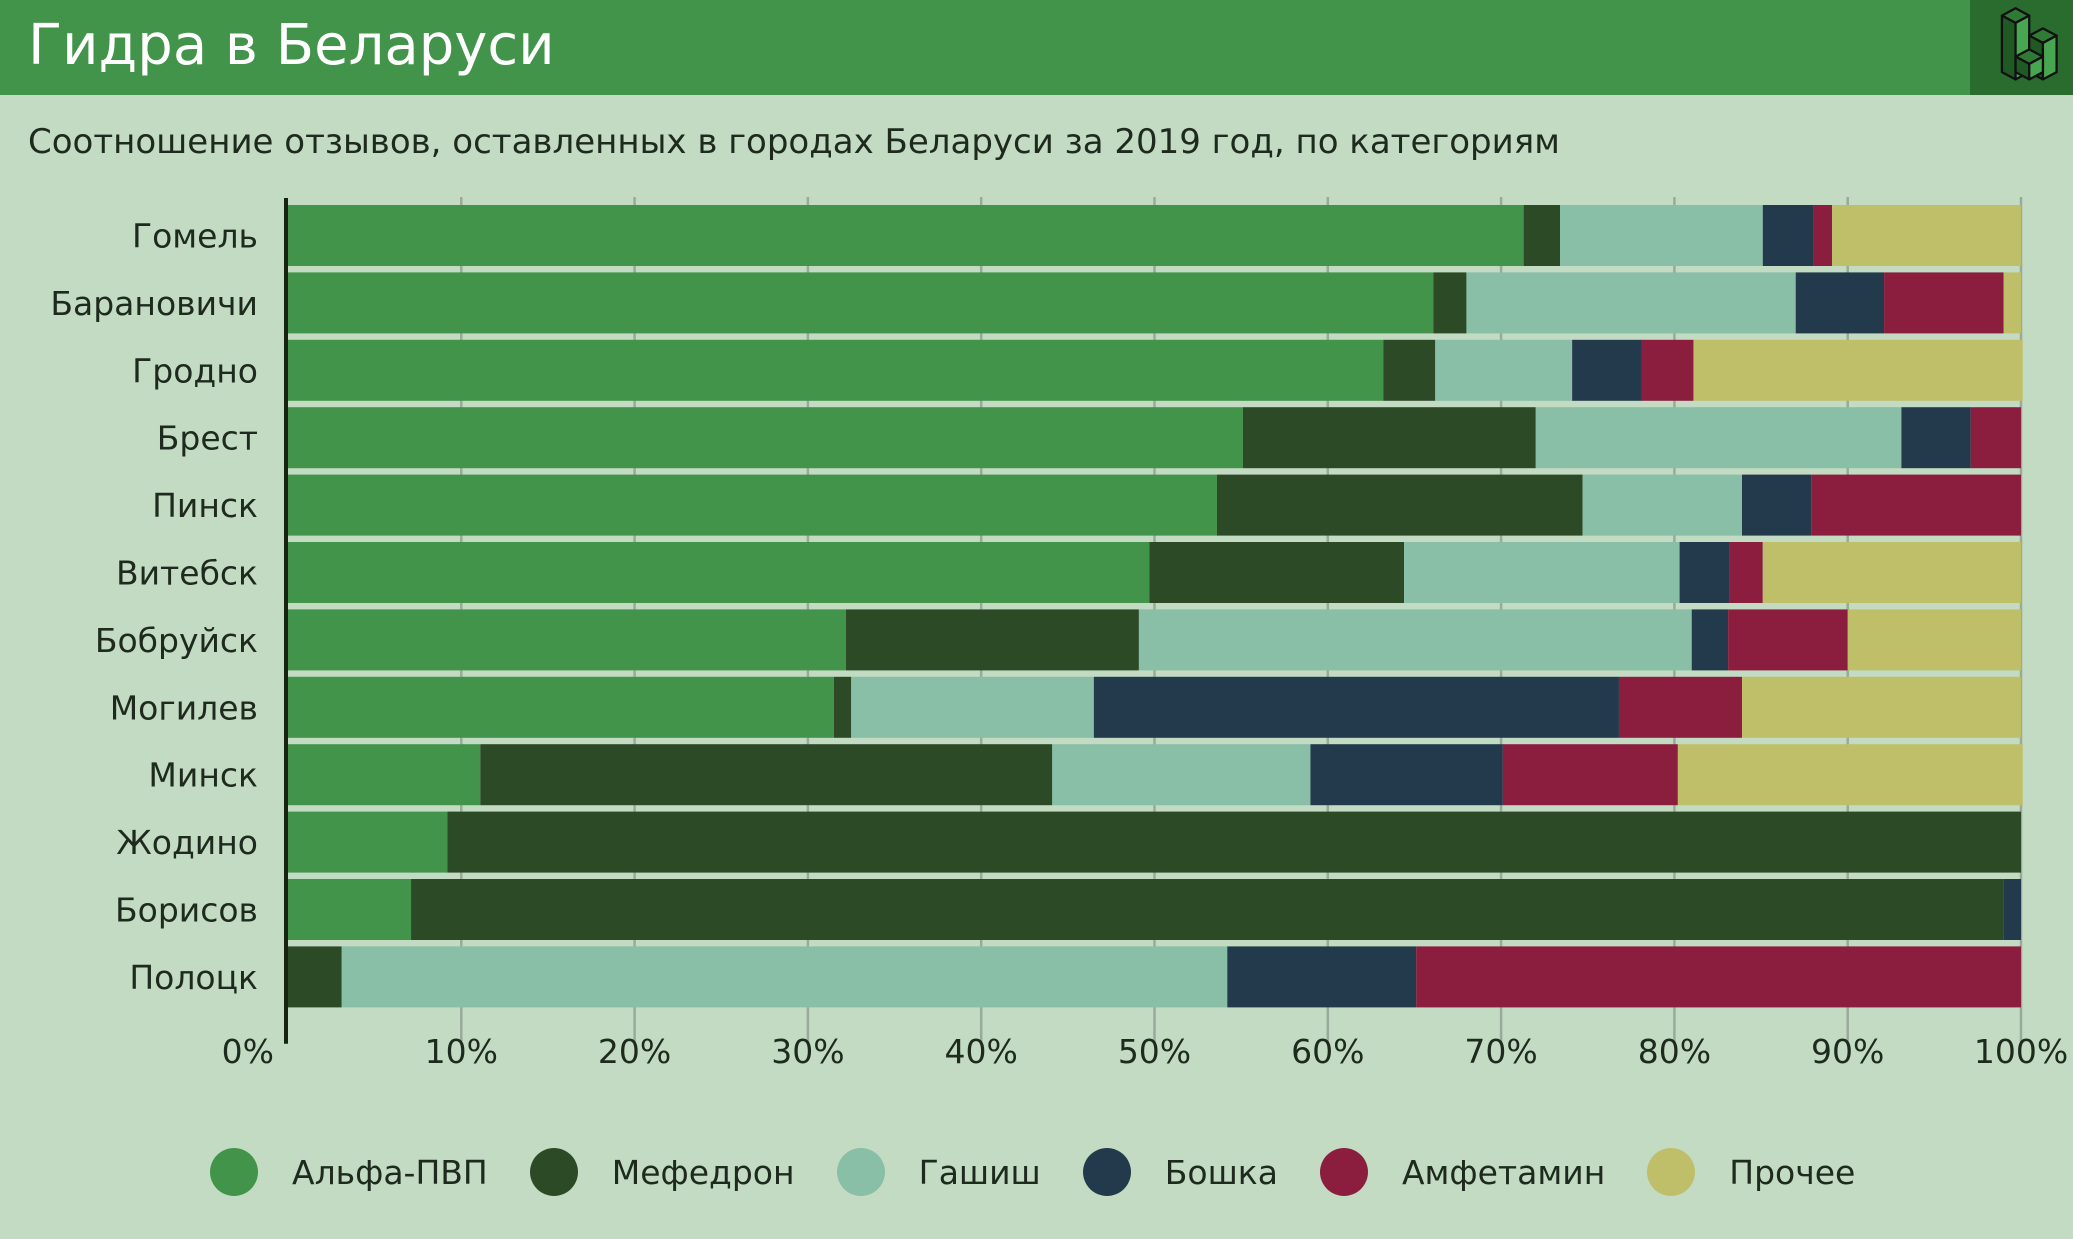  What do you see at coordinates (186, 910) in the screenshot?
I see `category-label: Борисов` at bounding box center [186, 910].